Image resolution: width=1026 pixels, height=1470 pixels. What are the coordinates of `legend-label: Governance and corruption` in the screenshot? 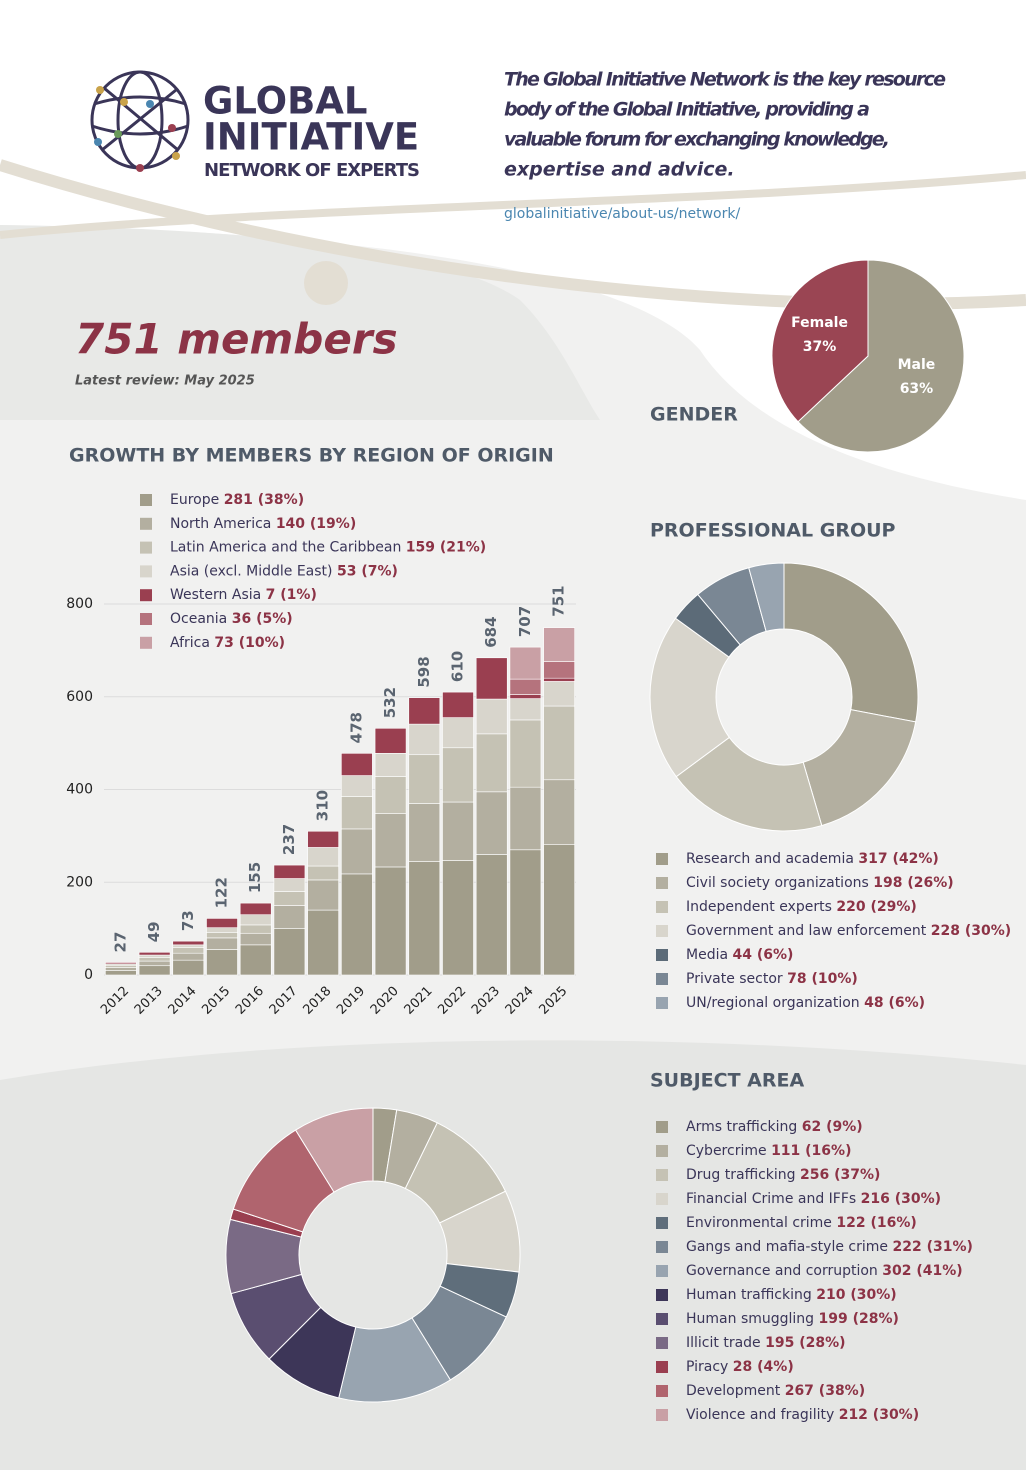 It's located at (782, 1271).